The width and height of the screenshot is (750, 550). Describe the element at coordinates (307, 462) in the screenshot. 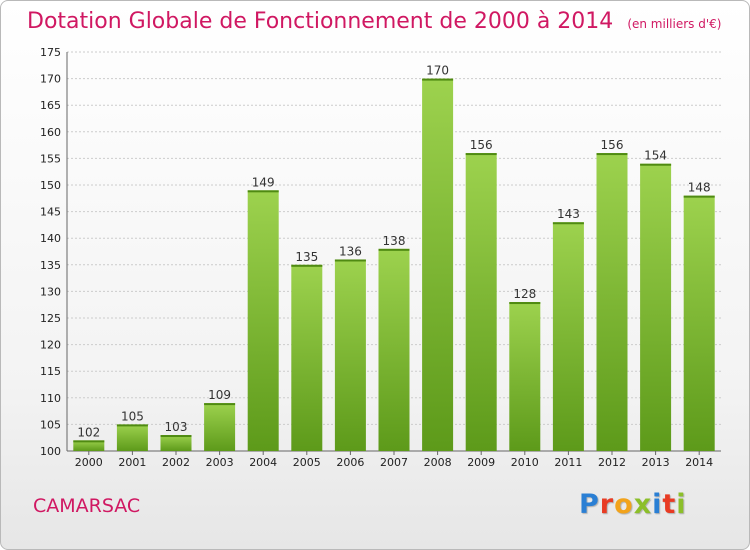

I see `x-tick-label-2005: 2005` at that location.